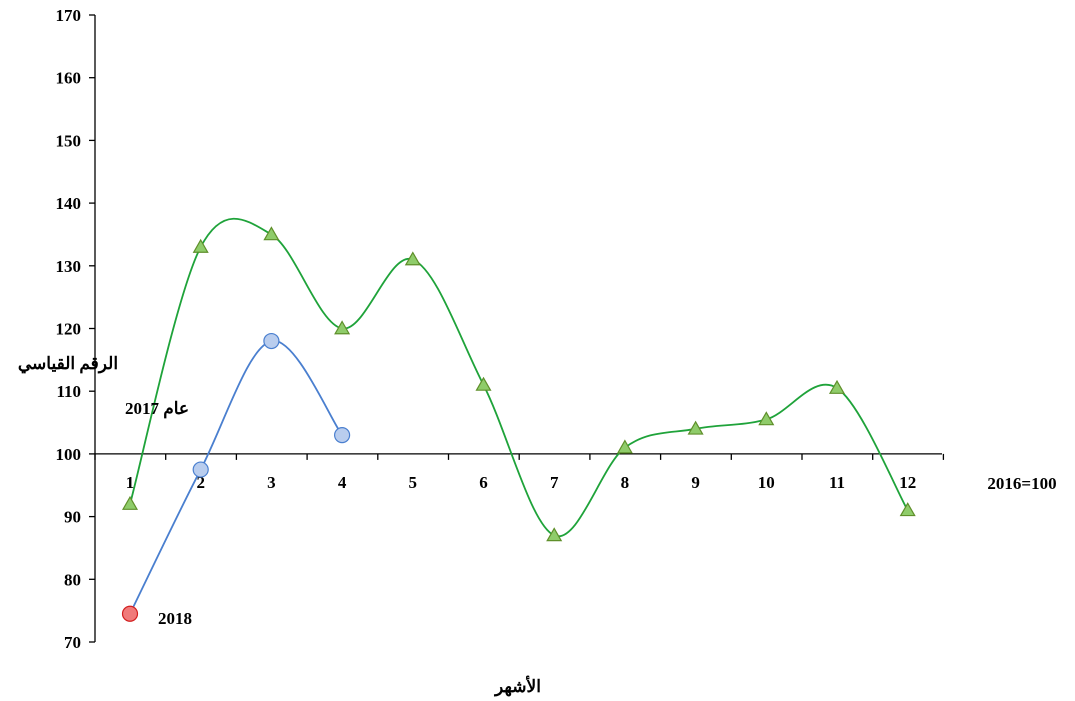  What do you see at coordinates (69, 203) in the screenshot?
I see `y-tick-label: 140` at bounding box center [69, 203].